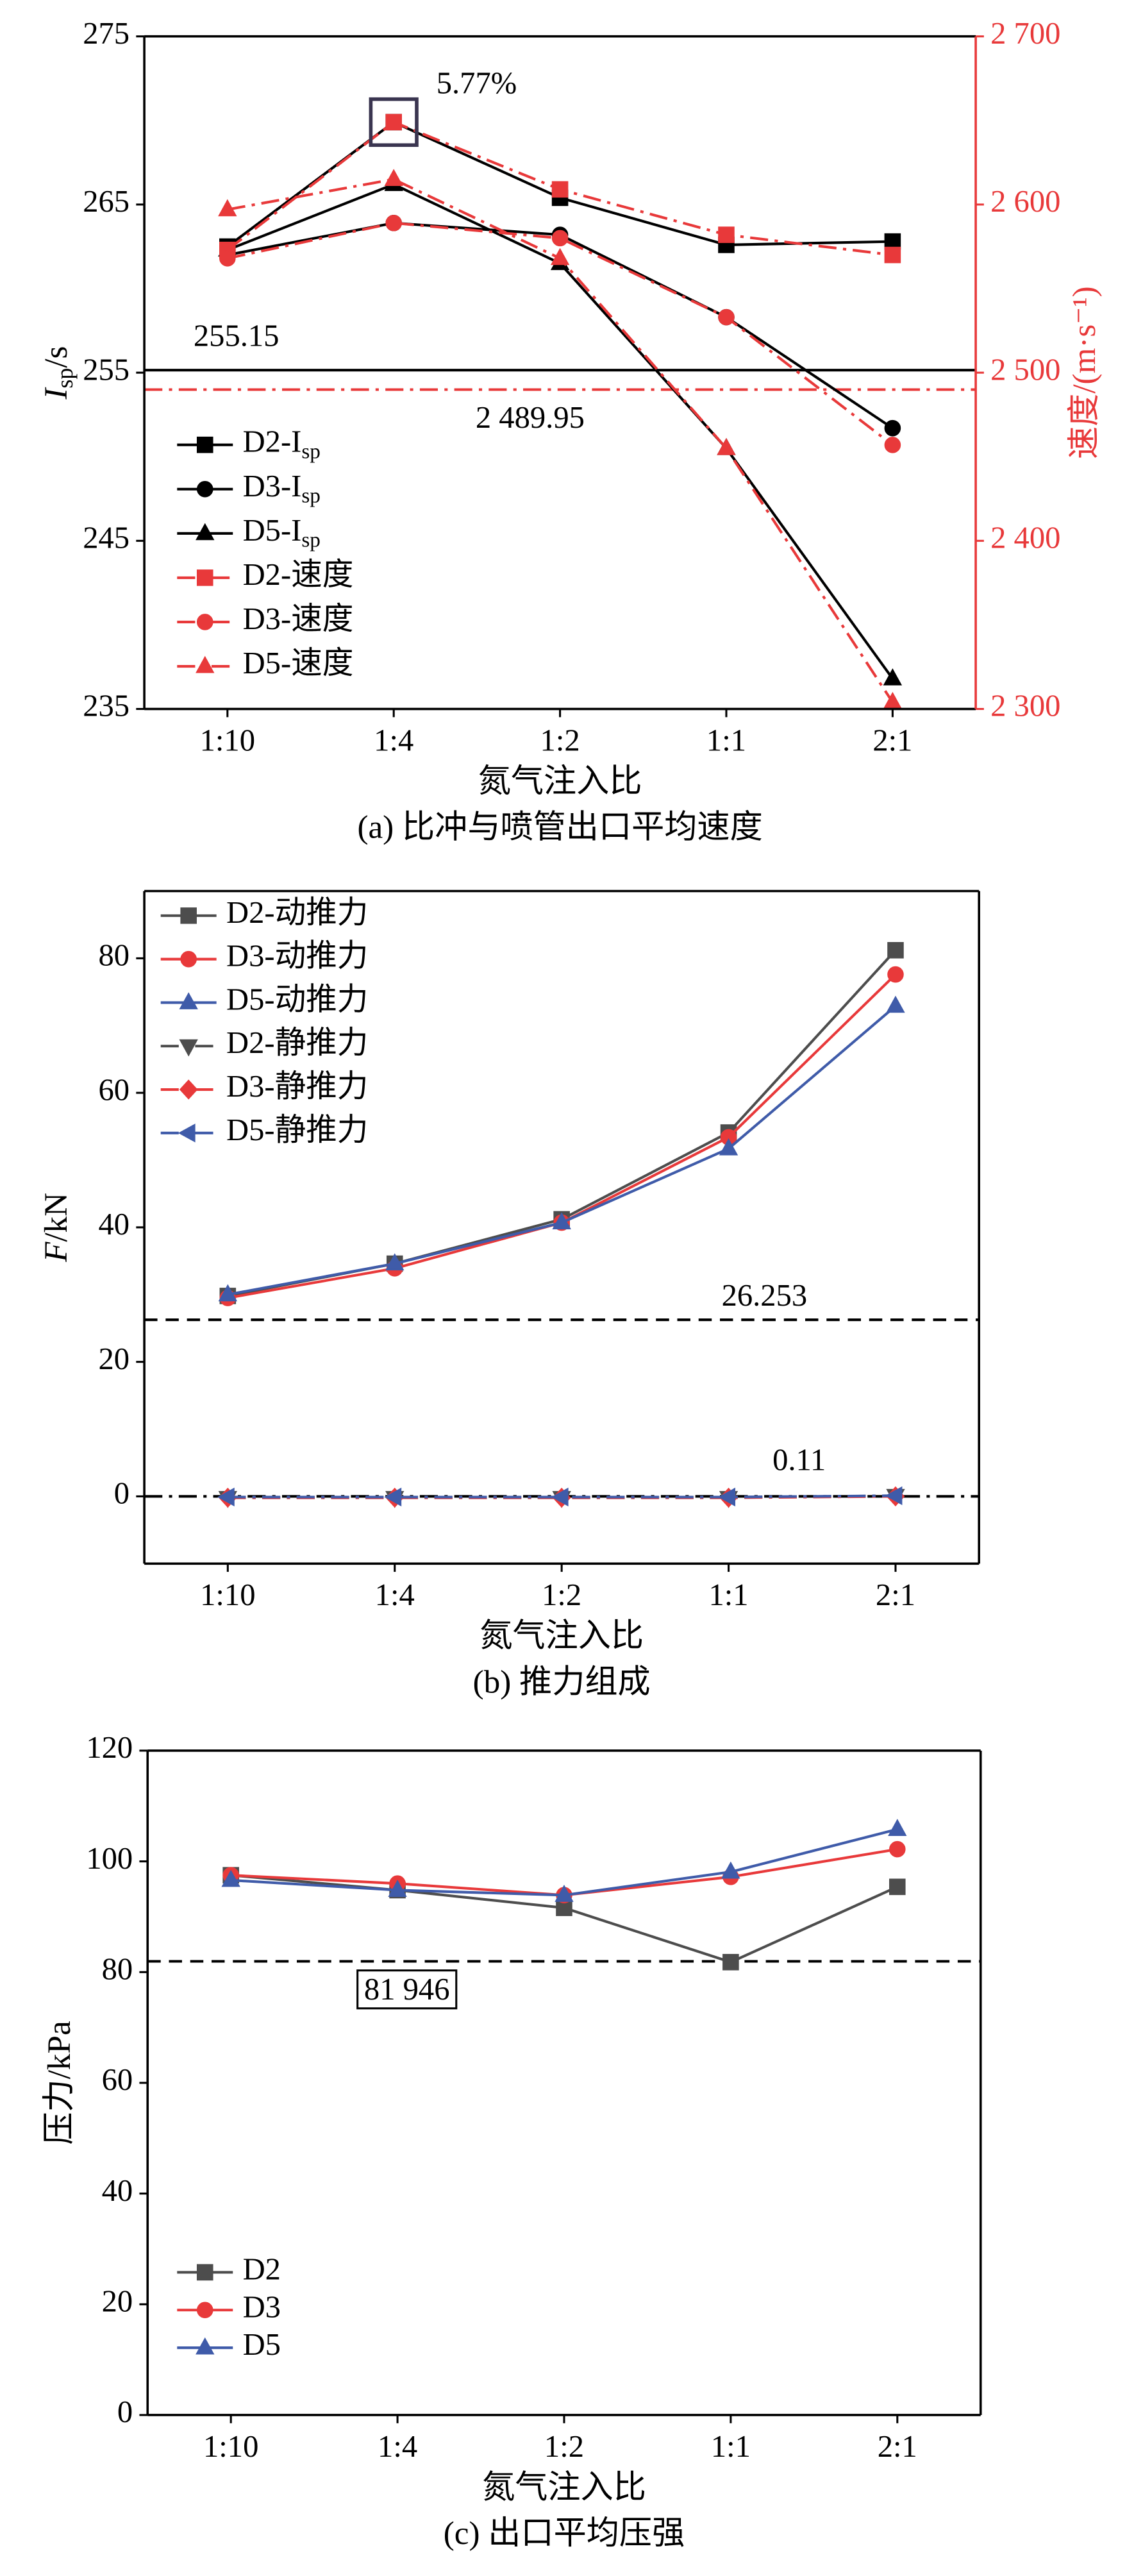  Describe the element at coordinates (297, 1042) in the screenshot. I see `legend-name: D2-静推力` at that location.